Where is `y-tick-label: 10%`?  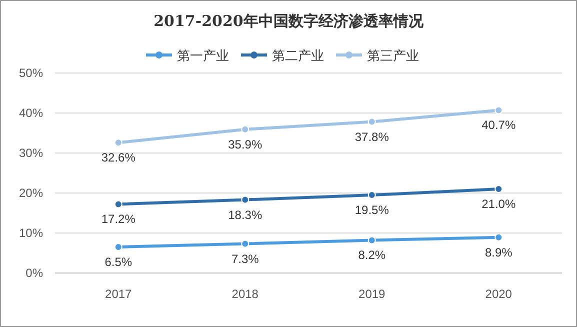 y-tick-label: 10% is located at coordinates (31, 233).